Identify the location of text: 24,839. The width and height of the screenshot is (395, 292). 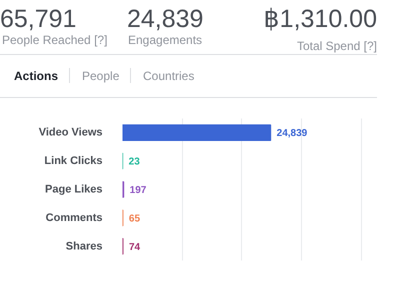
(165, 19).